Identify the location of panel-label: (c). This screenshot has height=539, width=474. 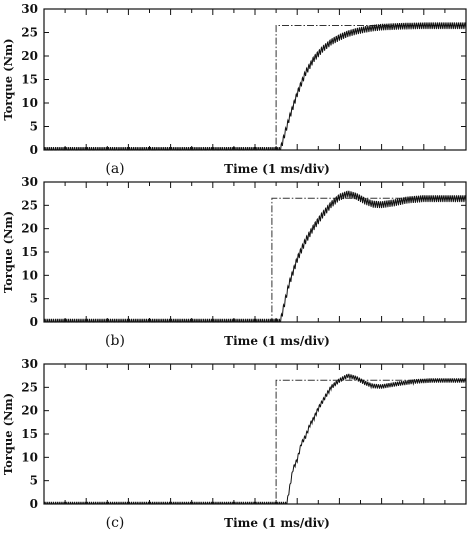
(115, 523).